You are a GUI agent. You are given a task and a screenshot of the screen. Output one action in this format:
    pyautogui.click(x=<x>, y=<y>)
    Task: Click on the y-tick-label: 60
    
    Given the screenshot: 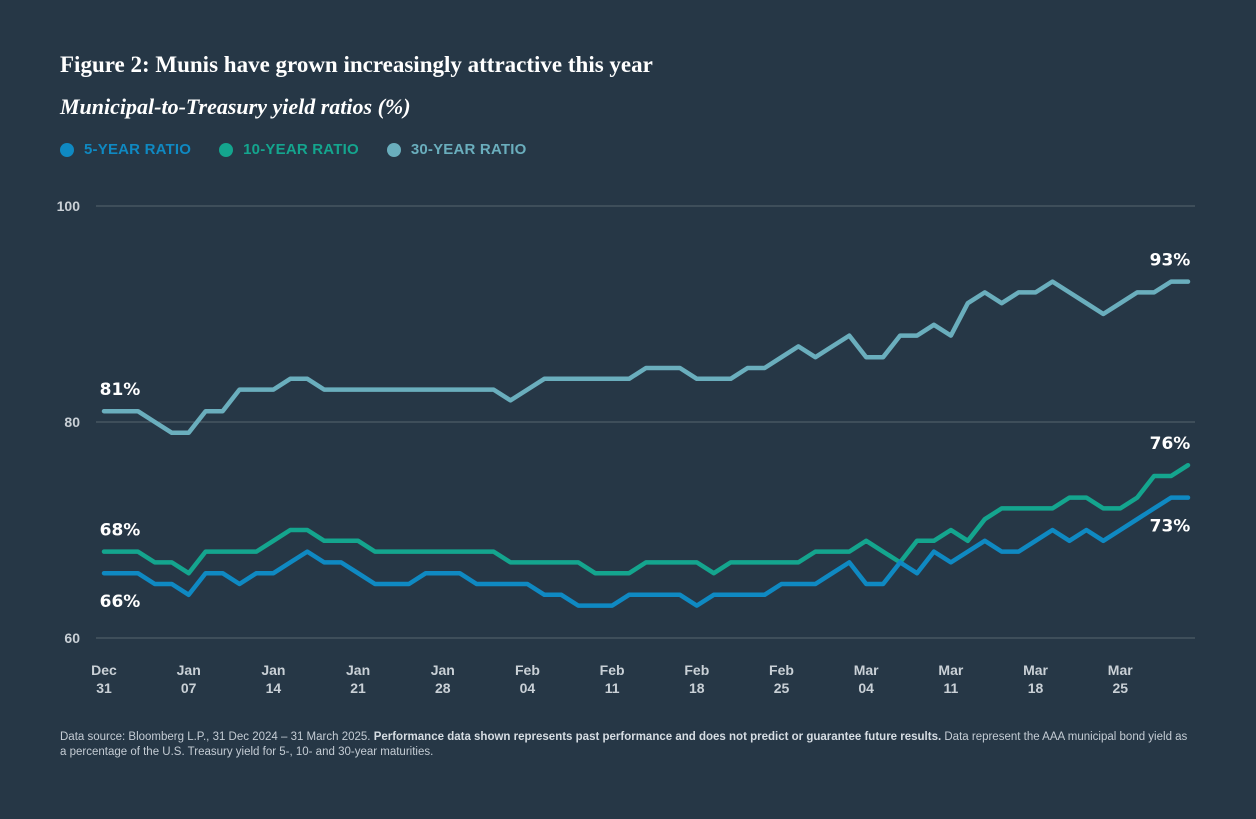 What is the action you would take?
    pyautogui.click(x=72, y=638)
    